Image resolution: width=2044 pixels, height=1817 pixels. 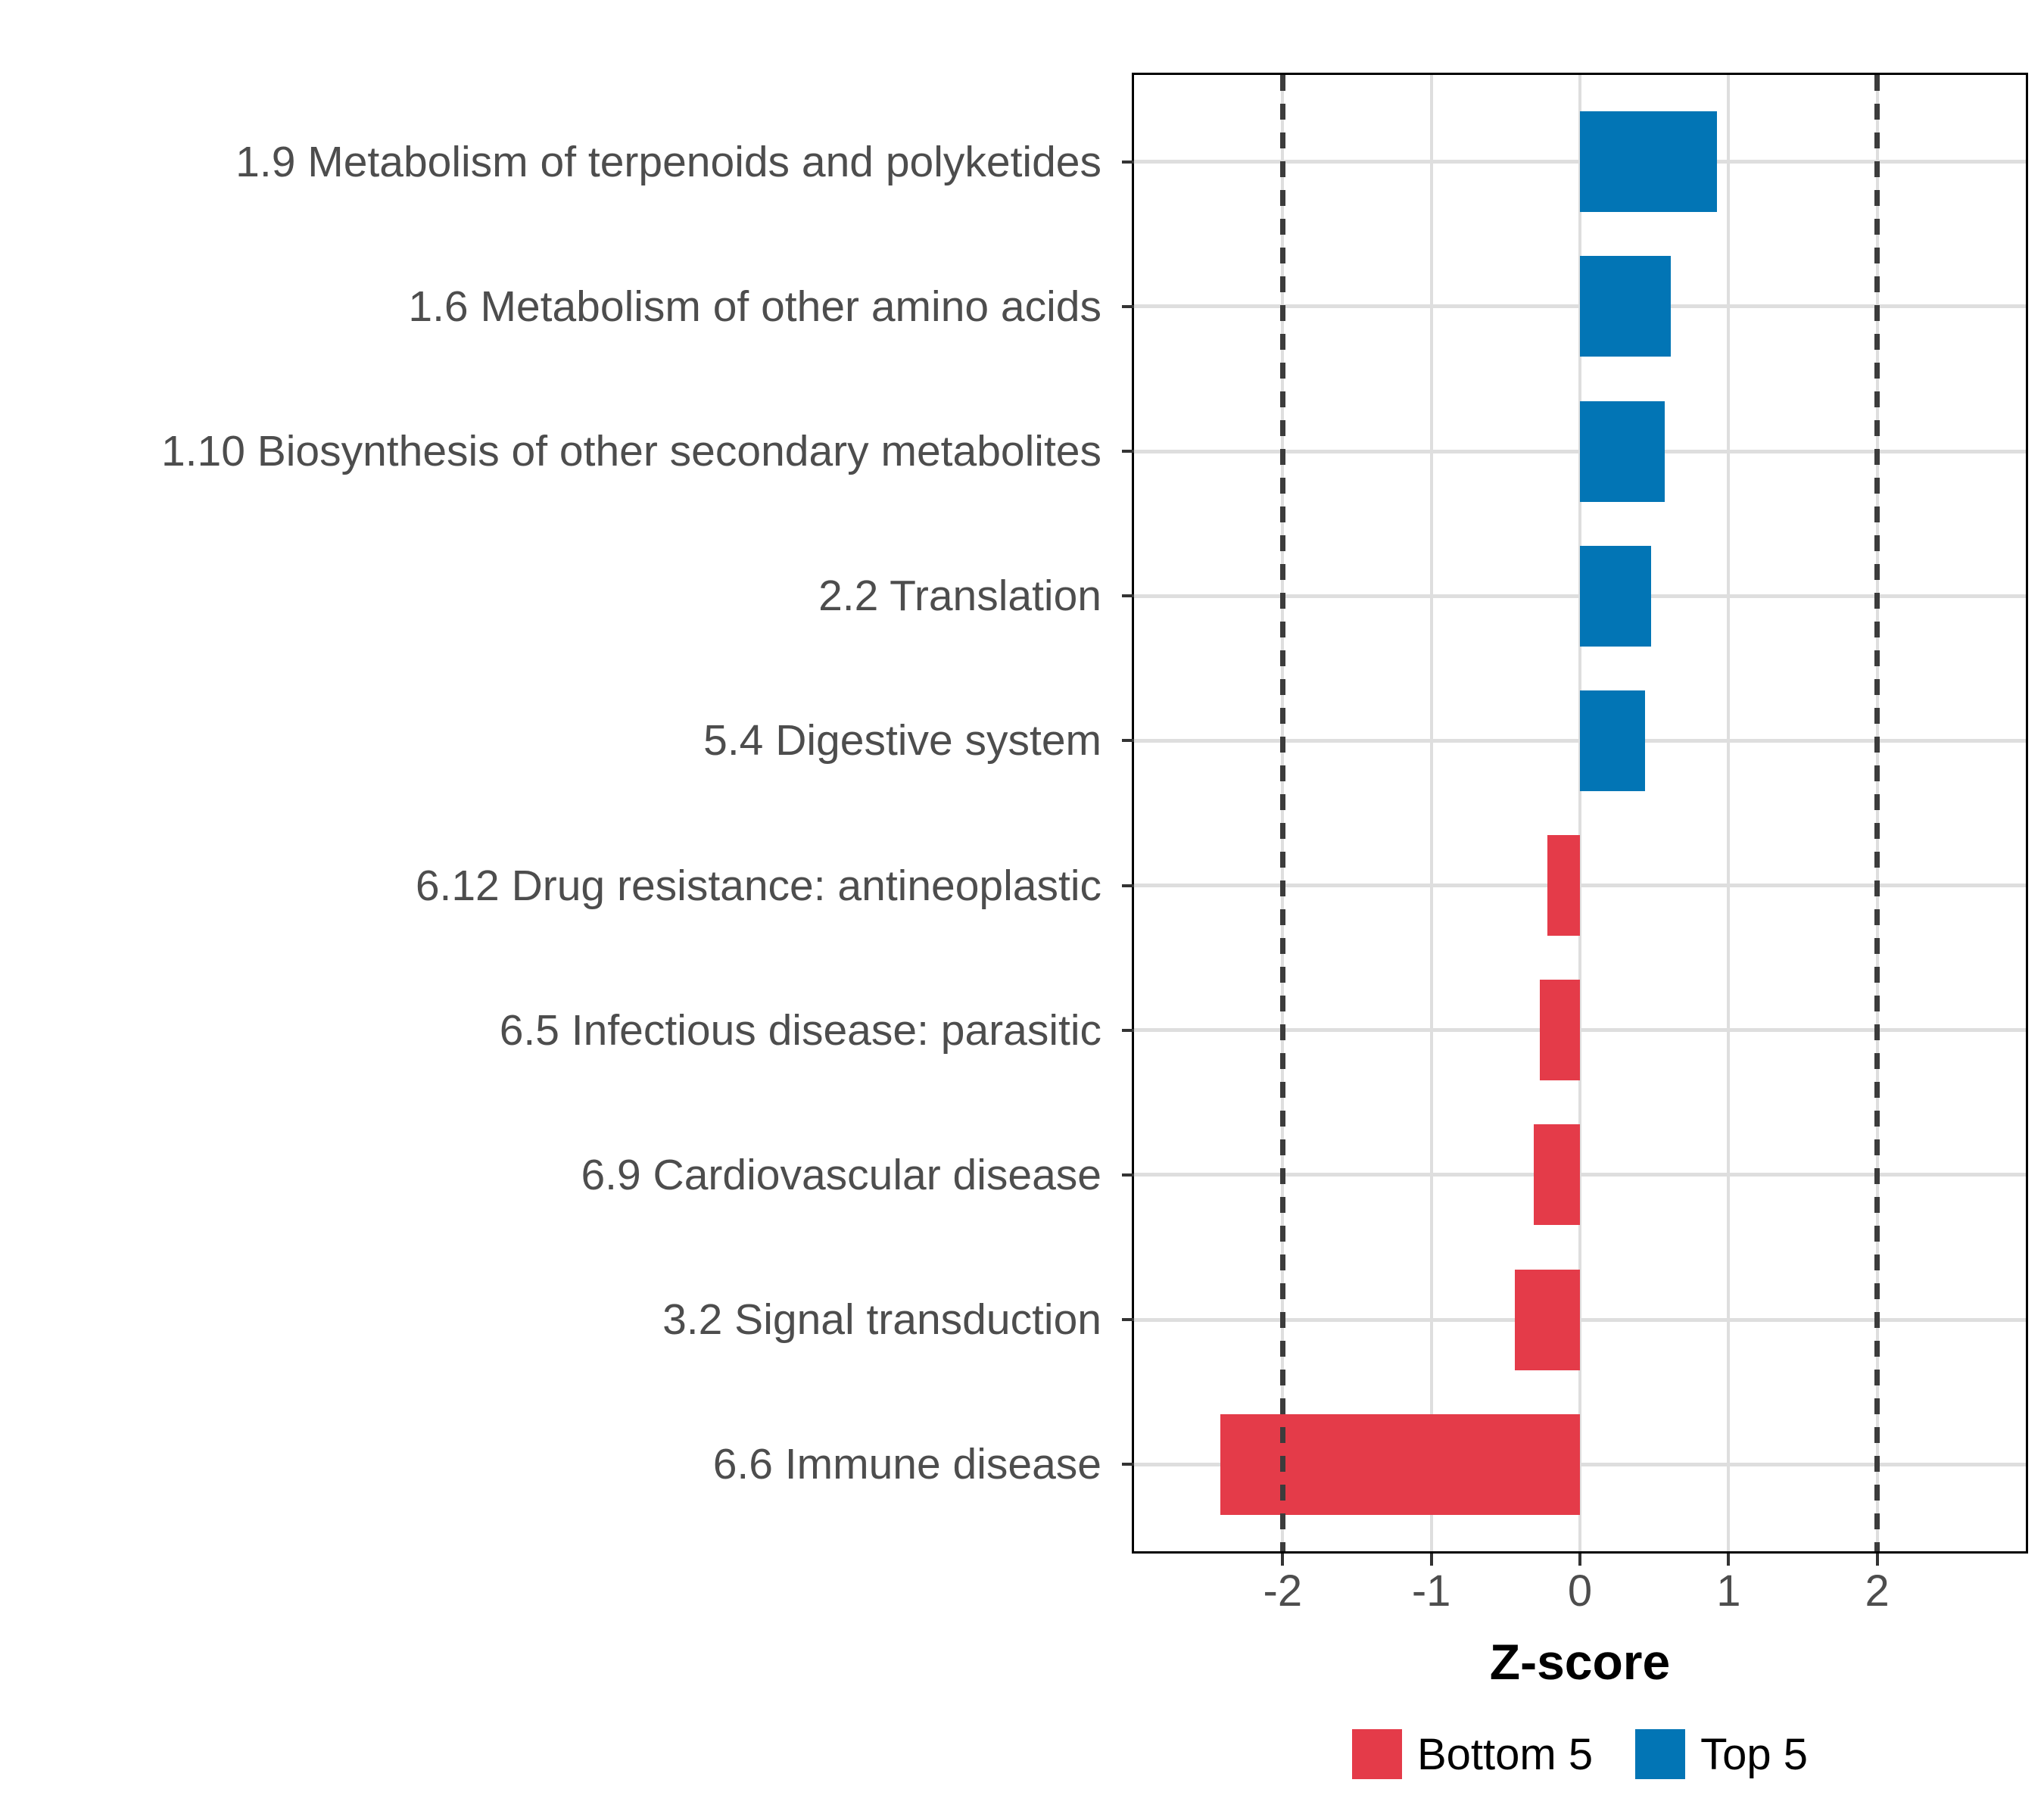 I want to click on legend-label-top5: Top 5, so click(x=1754, y=1754).